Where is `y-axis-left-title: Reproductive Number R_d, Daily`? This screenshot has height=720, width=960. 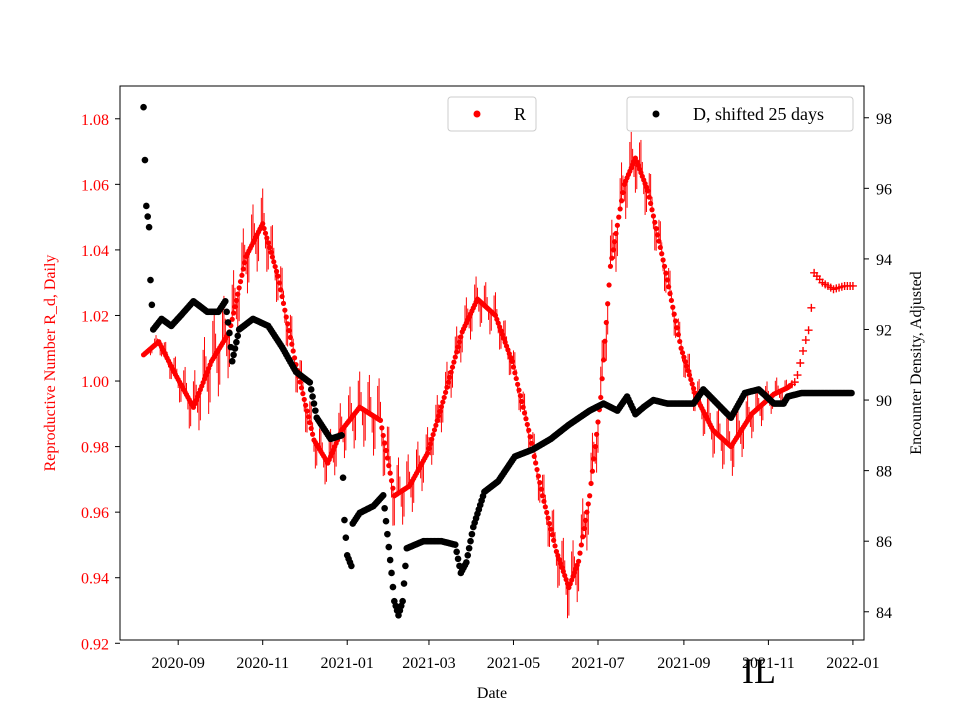
y-axis-left-title: Reproductive Number R_d, Daily is located at coordinates (50, 363).